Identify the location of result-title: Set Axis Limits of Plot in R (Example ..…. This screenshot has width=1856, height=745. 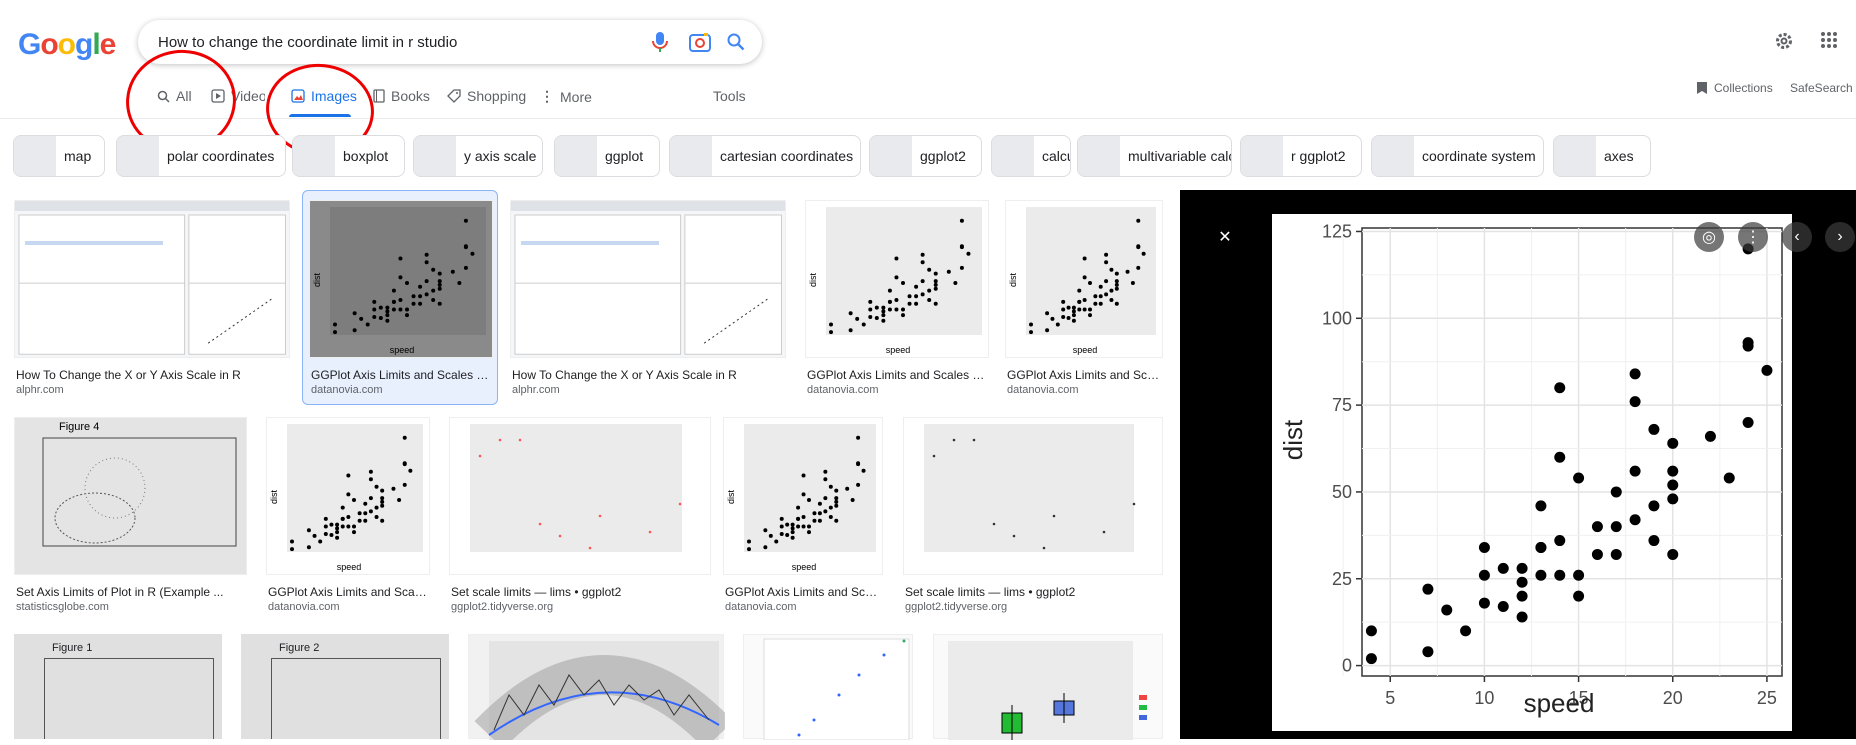
(120, 592).